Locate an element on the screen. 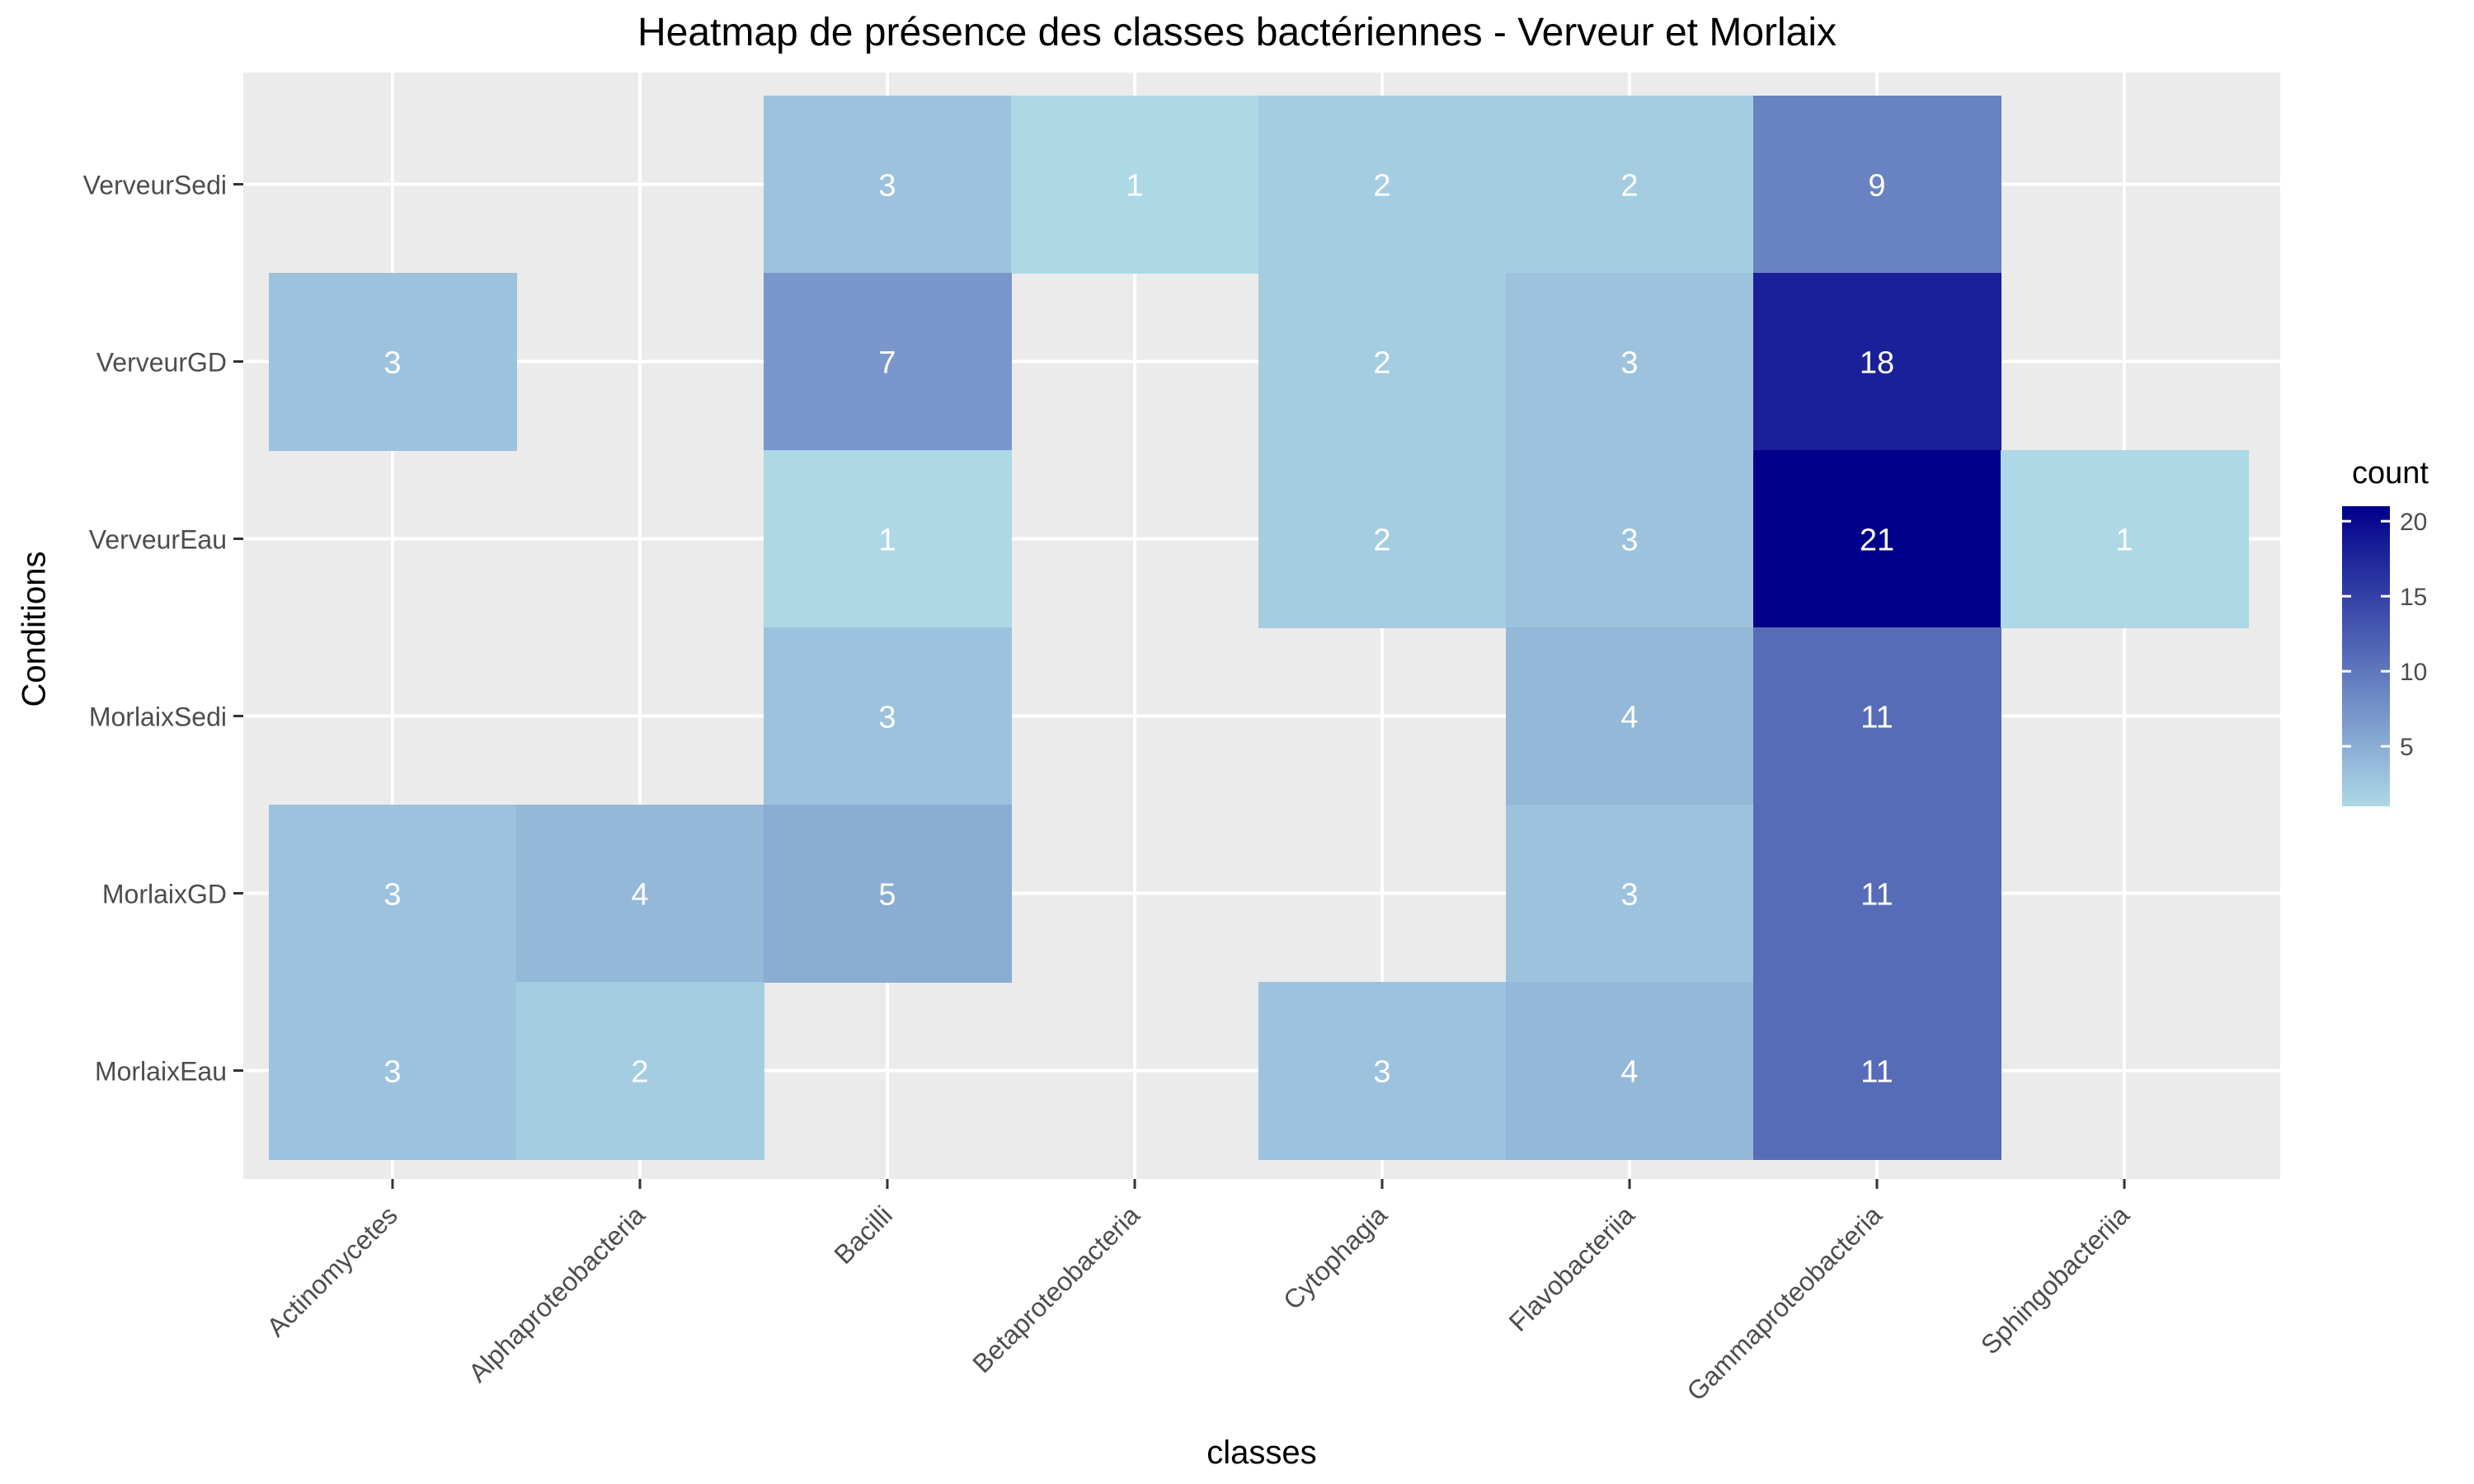 This screenshot has height=1484, width=2474. heatmap-cell-verveurgd-actinomycetes is located at coordinates (393, 362).